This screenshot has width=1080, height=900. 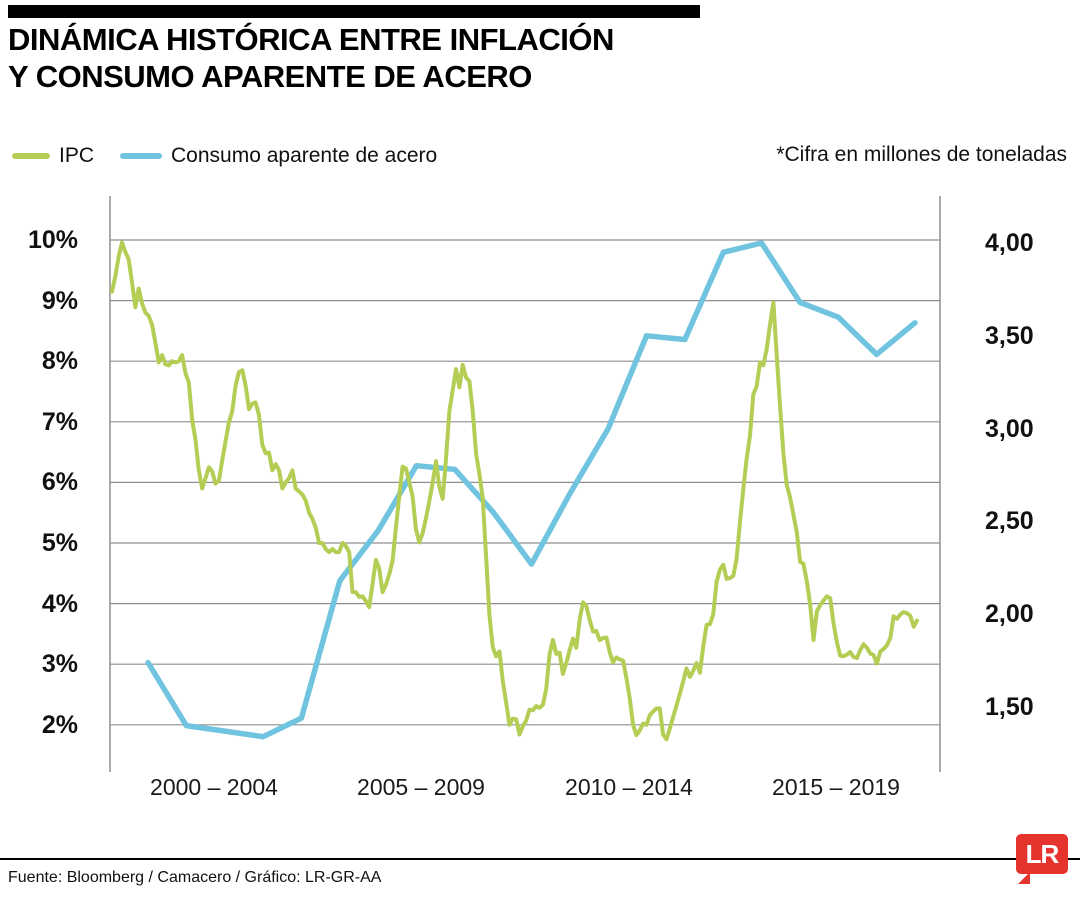 I want to click on right-axis-tick: 3,50, so click(x=1009, y=335).